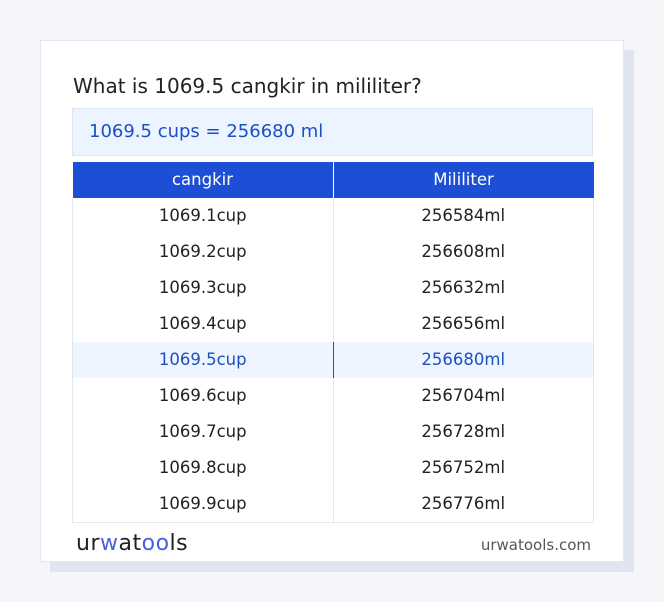  Describe the element at coordinates (463, 396) in the screenshot. I see `mililiter-cell: 256704ml` at that location.